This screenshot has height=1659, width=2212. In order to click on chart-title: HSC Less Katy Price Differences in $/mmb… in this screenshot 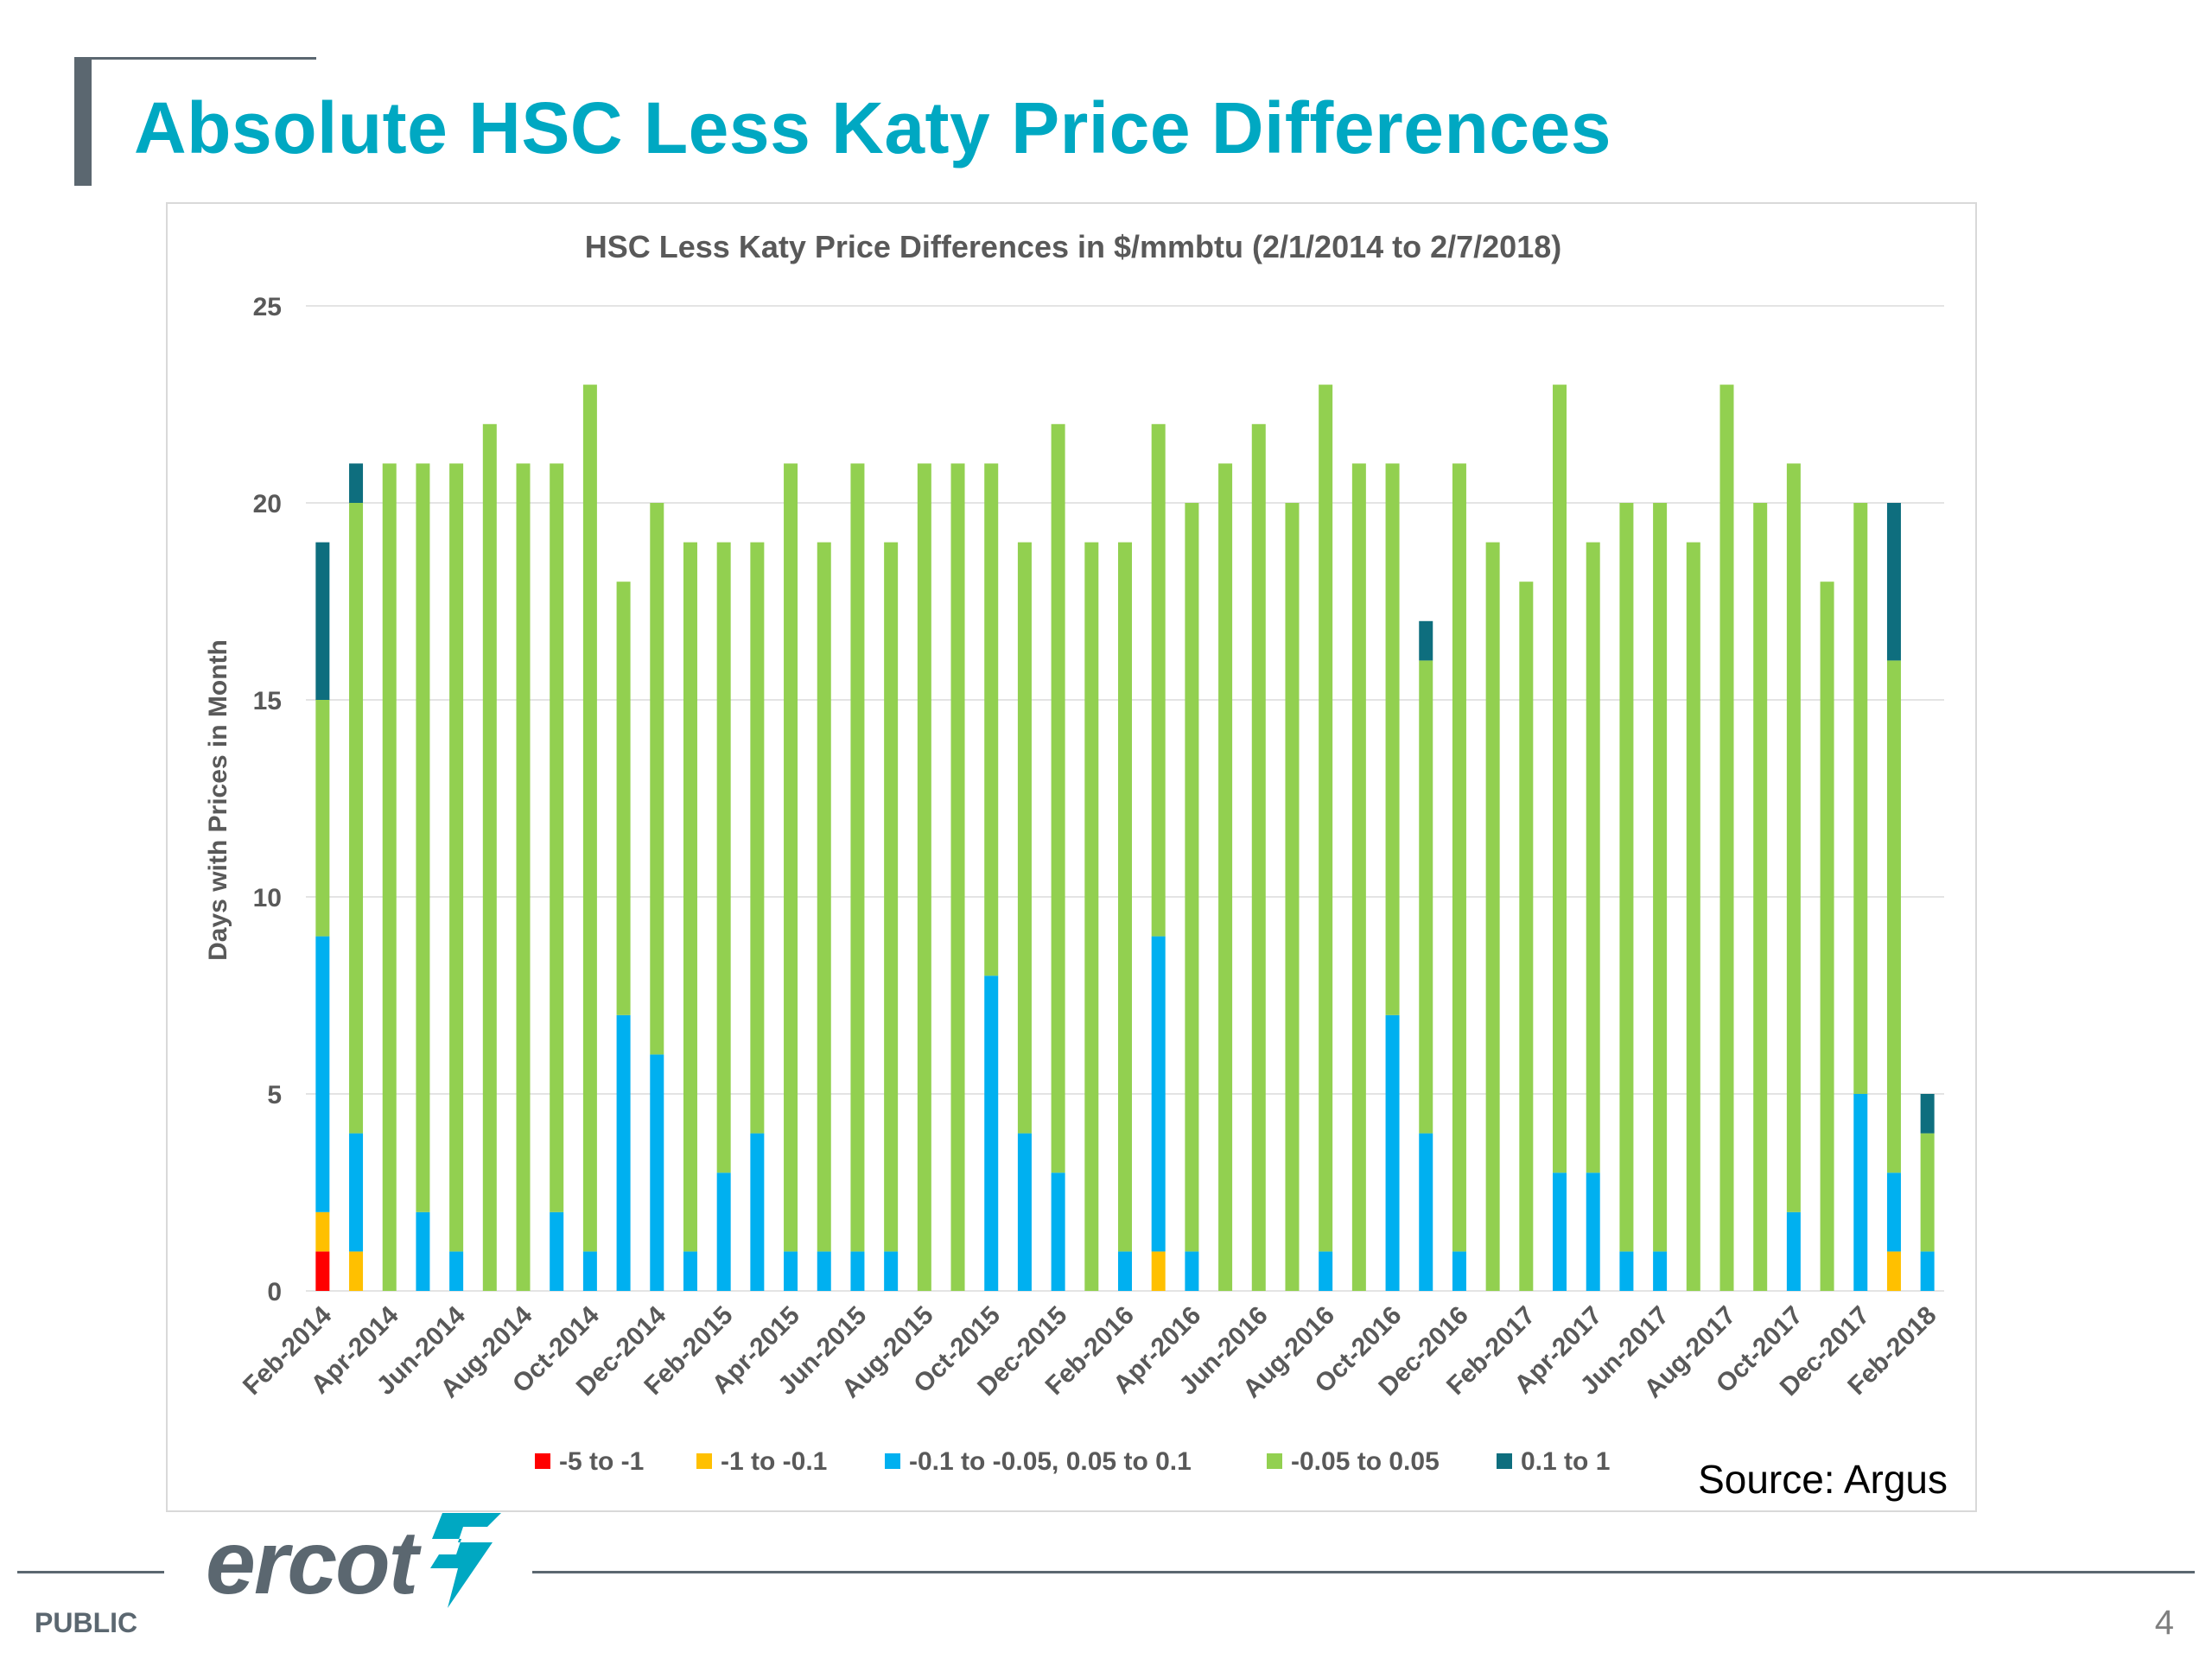, I will do `click(1073, 246)`.